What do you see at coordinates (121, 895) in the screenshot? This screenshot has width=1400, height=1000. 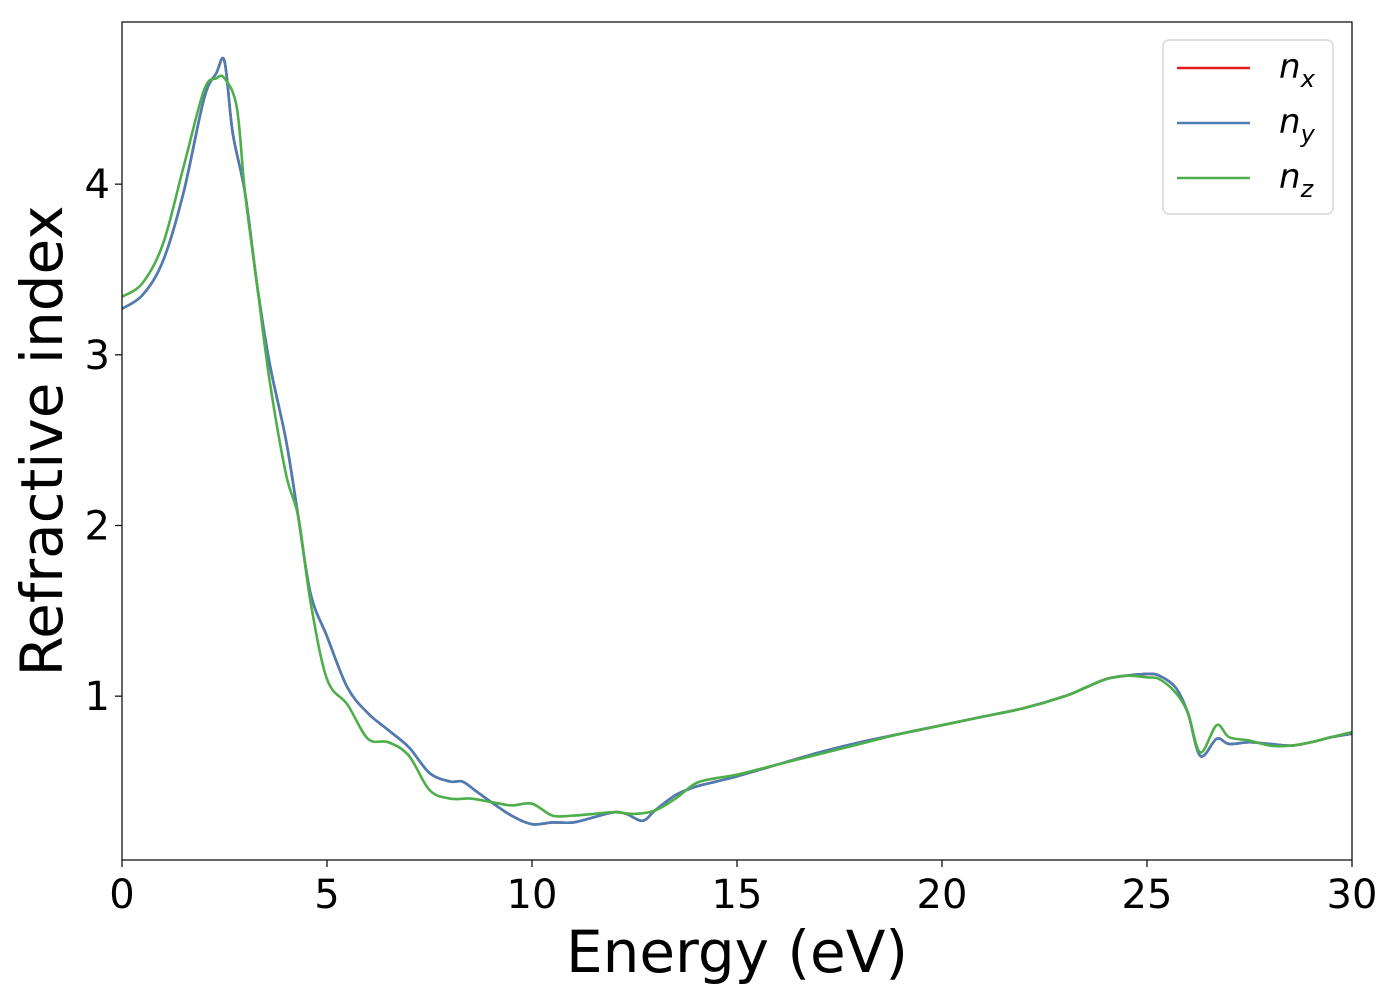 I see `x-tick-label: 0` at bounding box center [121, 895].